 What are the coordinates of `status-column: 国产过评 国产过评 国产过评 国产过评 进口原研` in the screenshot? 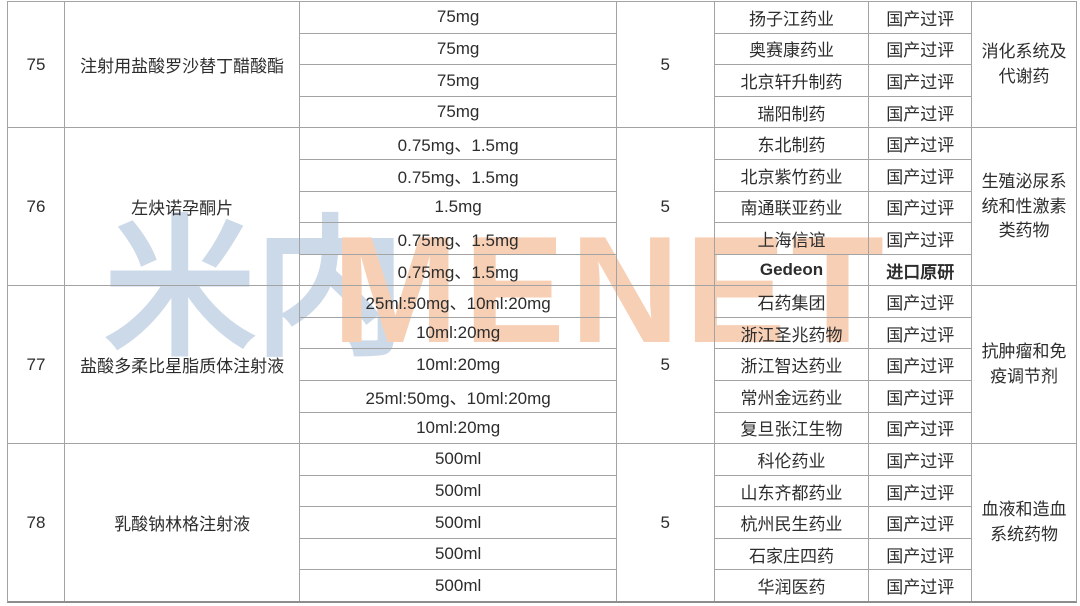 It's located at (921, 207).